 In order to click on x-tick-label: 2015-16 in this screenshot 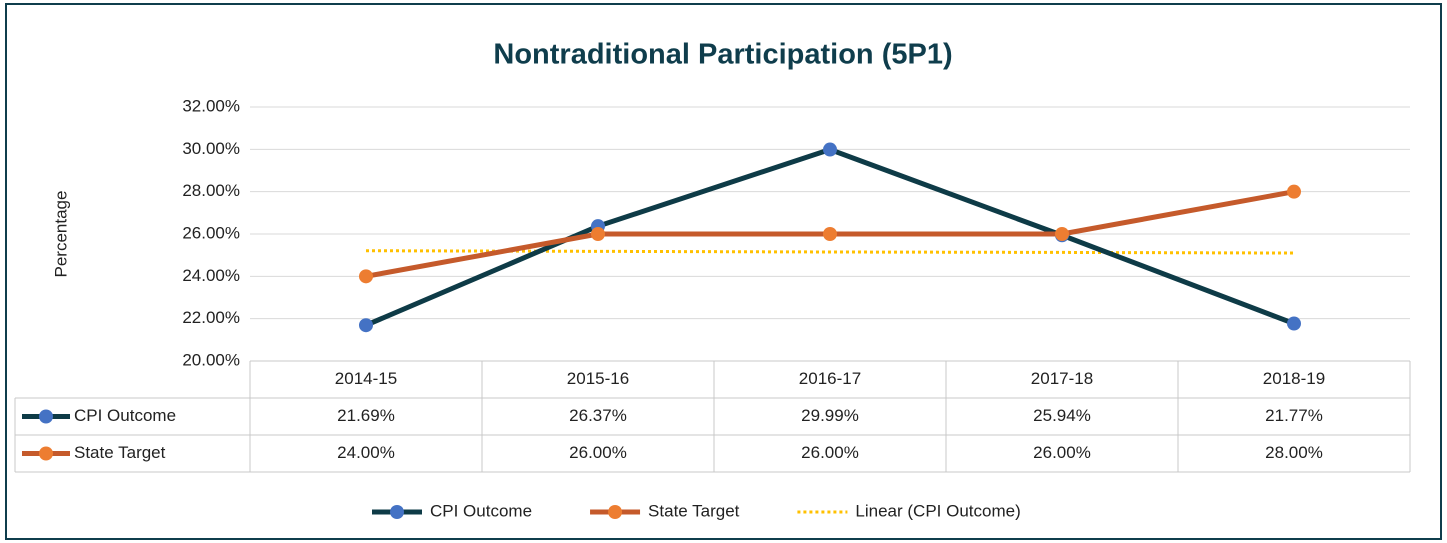, I will do `click(598, 378)`.